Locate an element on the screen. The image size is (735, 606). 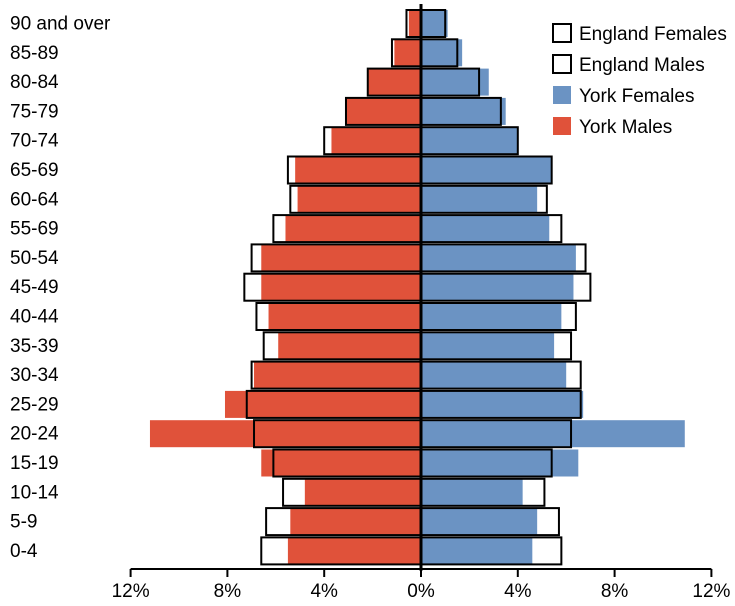
age-label-20-24: 20-24 is located at coordinates (34, 434).